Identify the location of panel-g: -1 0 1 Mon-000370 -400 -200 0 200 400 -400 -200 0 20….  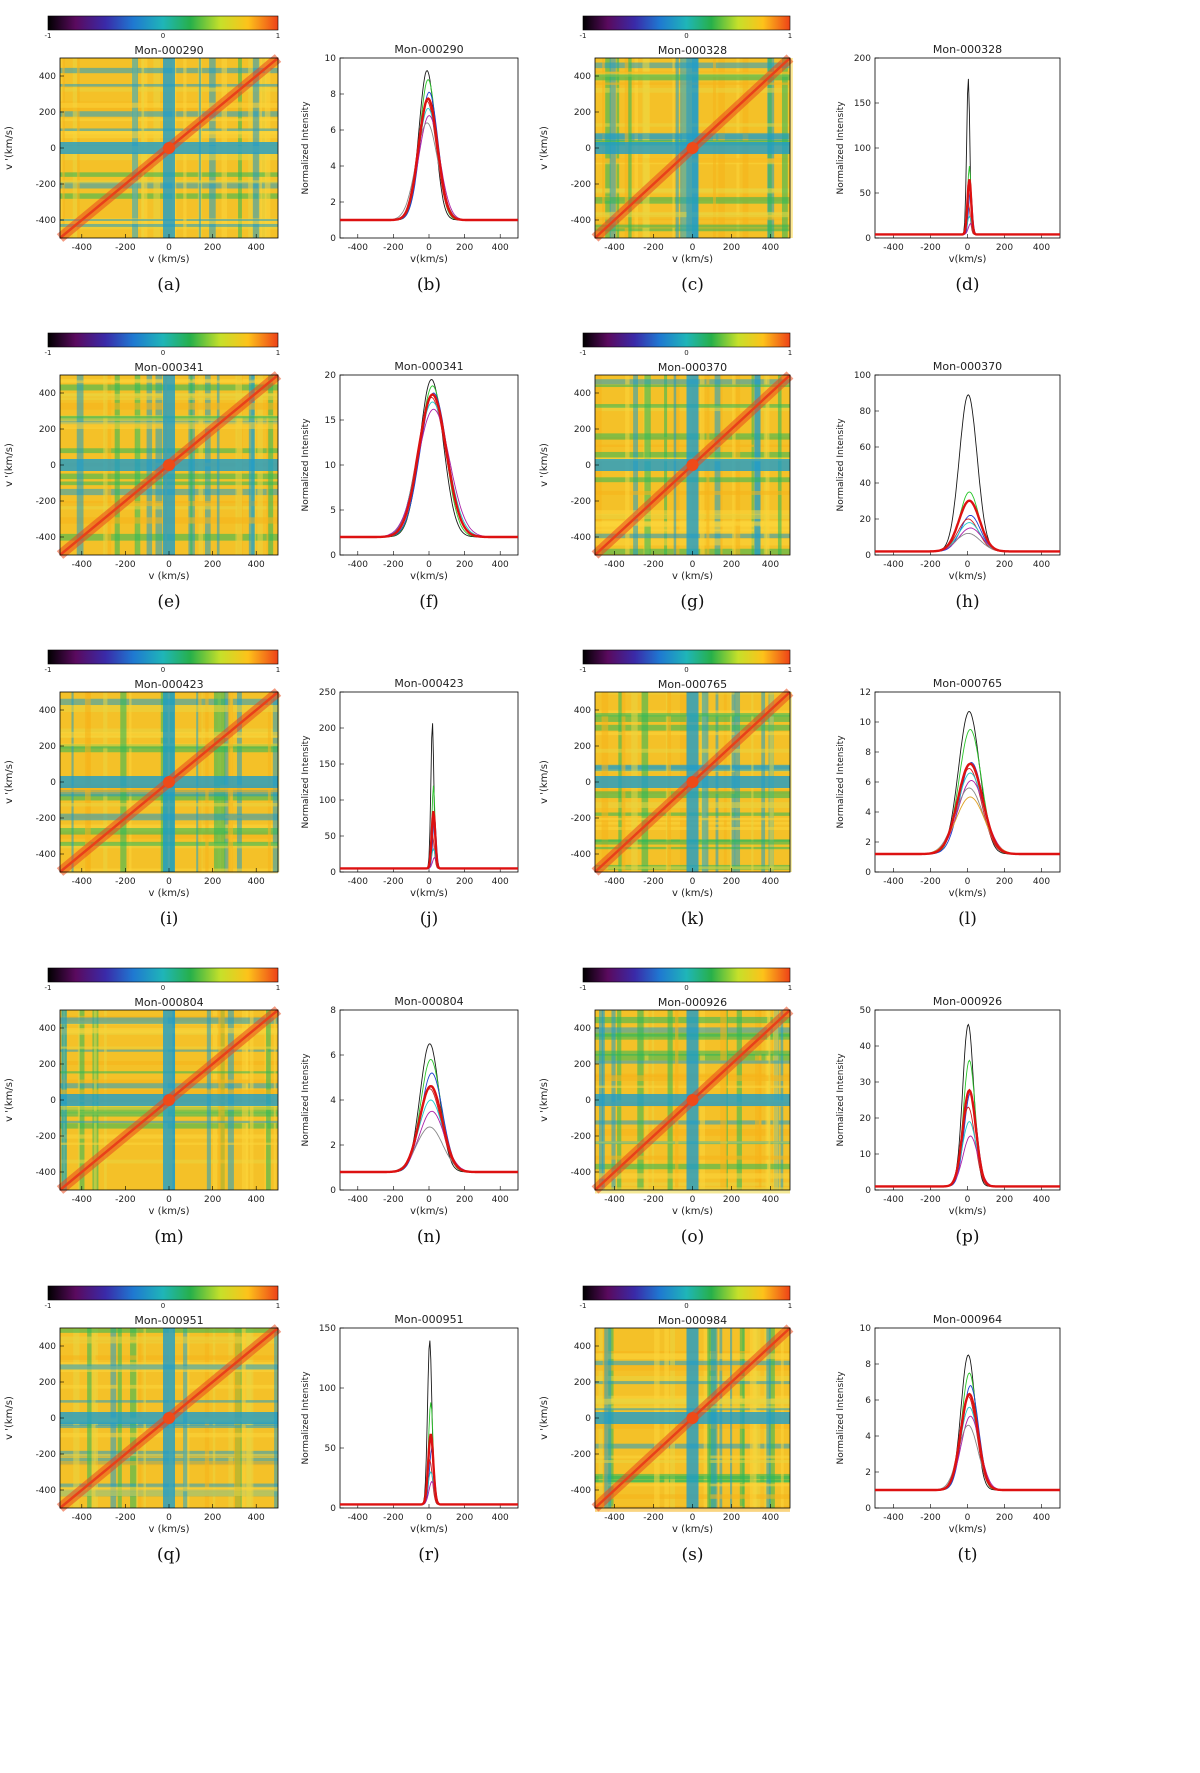
(666, 472).